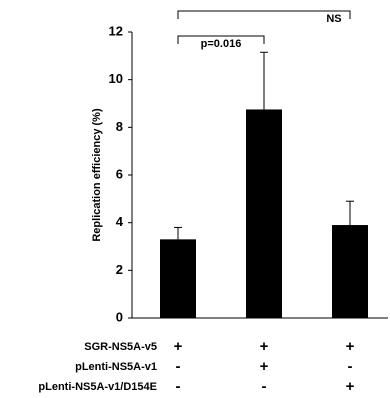 This screenshot has width=390, height=398. I want to click on condition-label: pLenti-NS5A-v1, so click(116, 367).